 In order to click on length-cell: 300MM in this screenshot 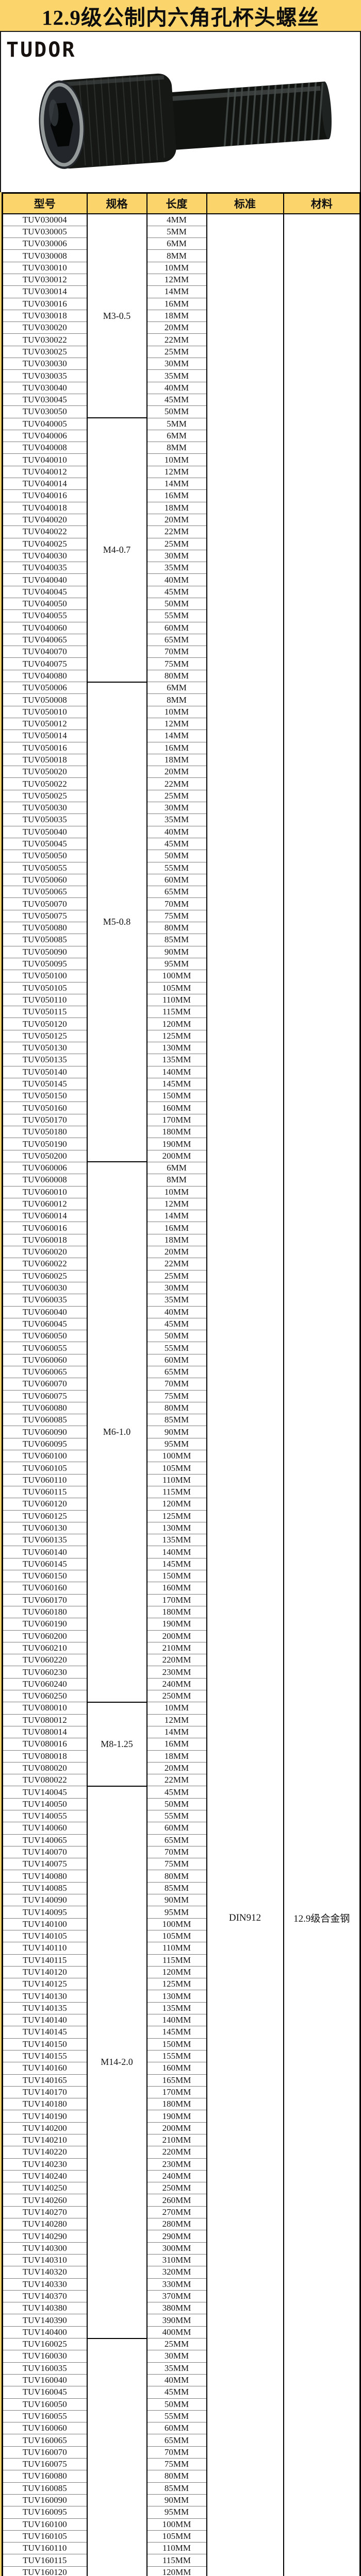, I will do `click(176, 2248)`.